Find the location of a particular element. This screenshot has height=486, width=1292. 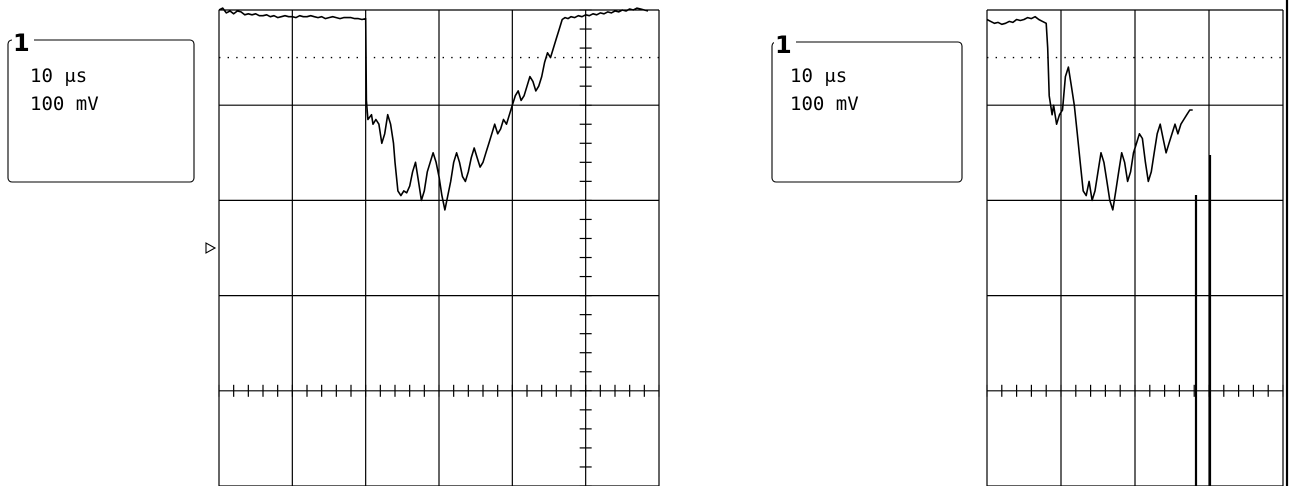

ground-marker-left is located at coordinates (211, 248).